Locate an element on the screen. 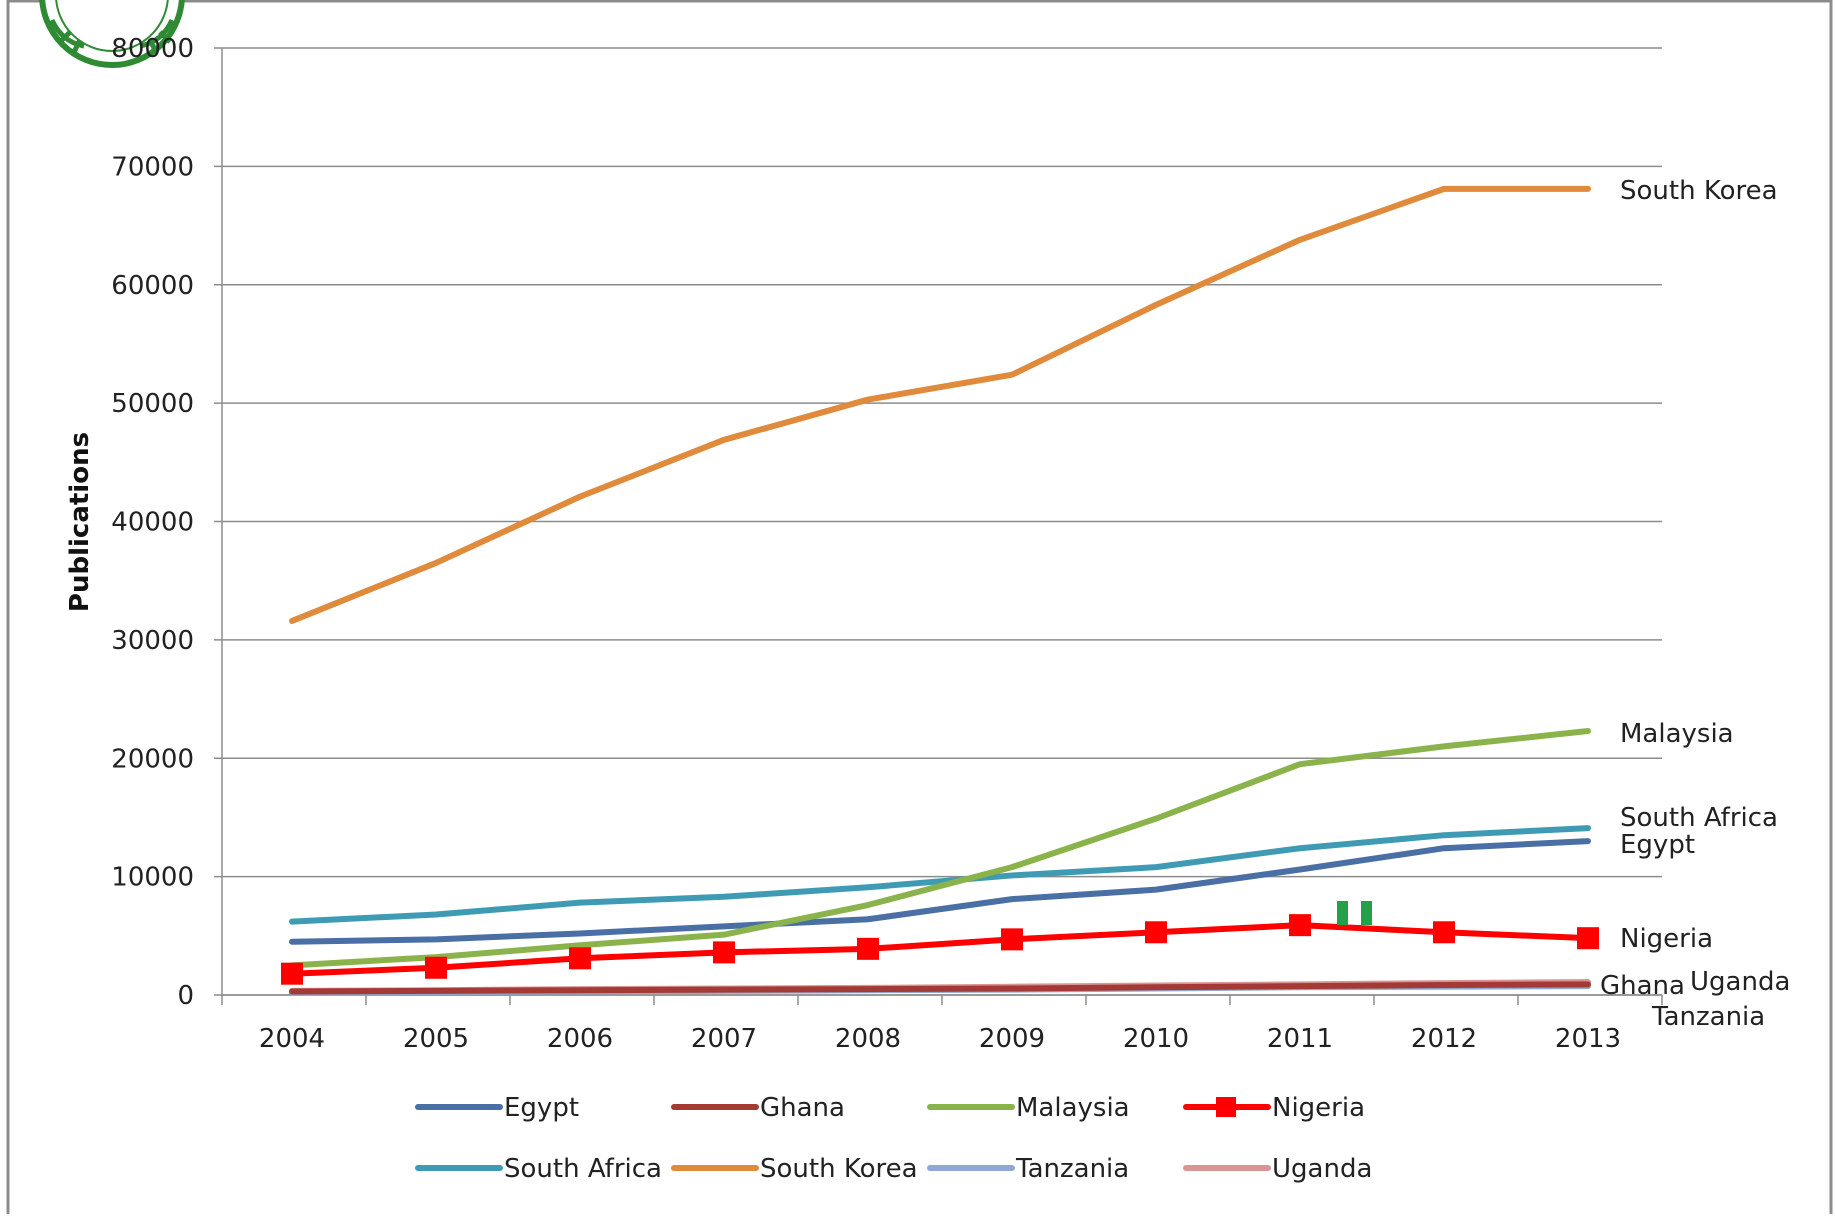 The height and width of the screenshot is (1219, 1835). end-label-uganda: Uganda is located at coordinates (1740, 982).